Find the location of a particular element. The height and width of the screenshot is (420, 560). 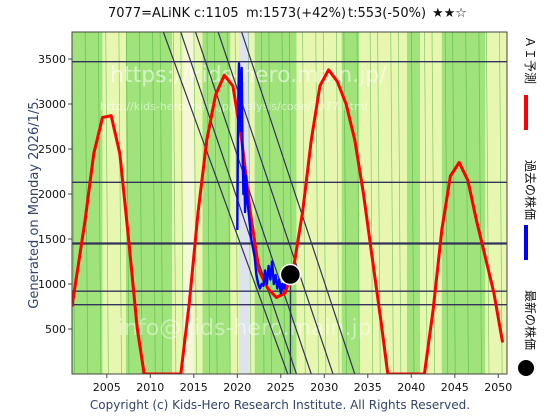

y-tick-label: 2000 is located at coordinates (52, 194).